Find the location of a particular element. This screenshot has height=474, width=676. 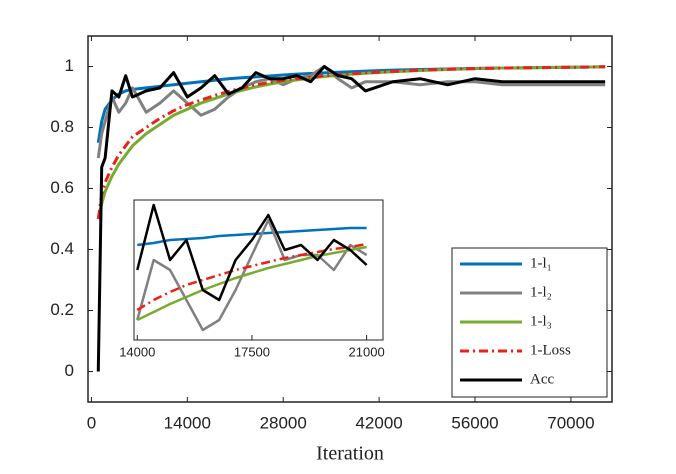

axes-frame is located at coordinates (258, 270).